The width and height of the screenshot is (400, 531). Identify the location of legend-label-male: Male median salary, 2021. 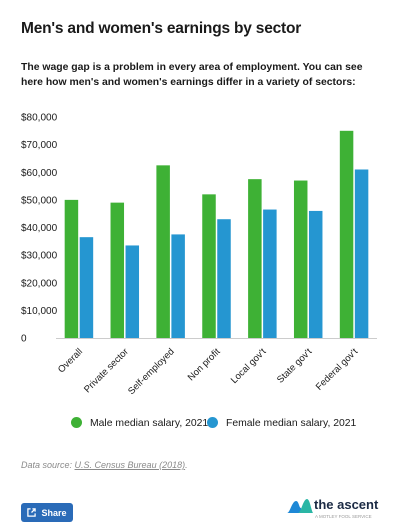
(149, 423).